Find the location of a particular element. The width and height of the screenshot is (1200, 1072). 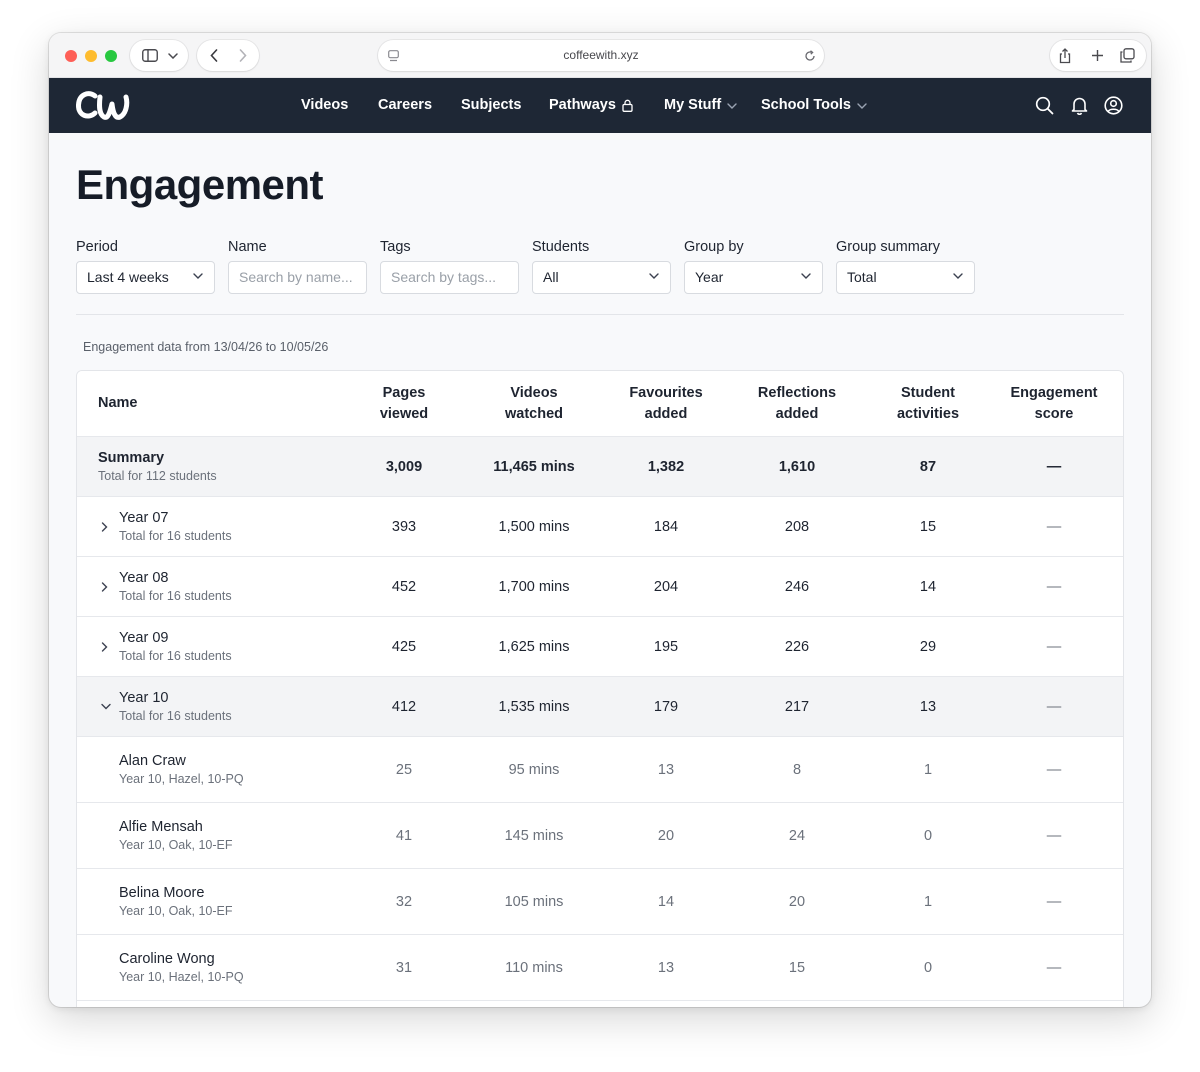

row-name: Year 08 is located at coordinates (144, 577).